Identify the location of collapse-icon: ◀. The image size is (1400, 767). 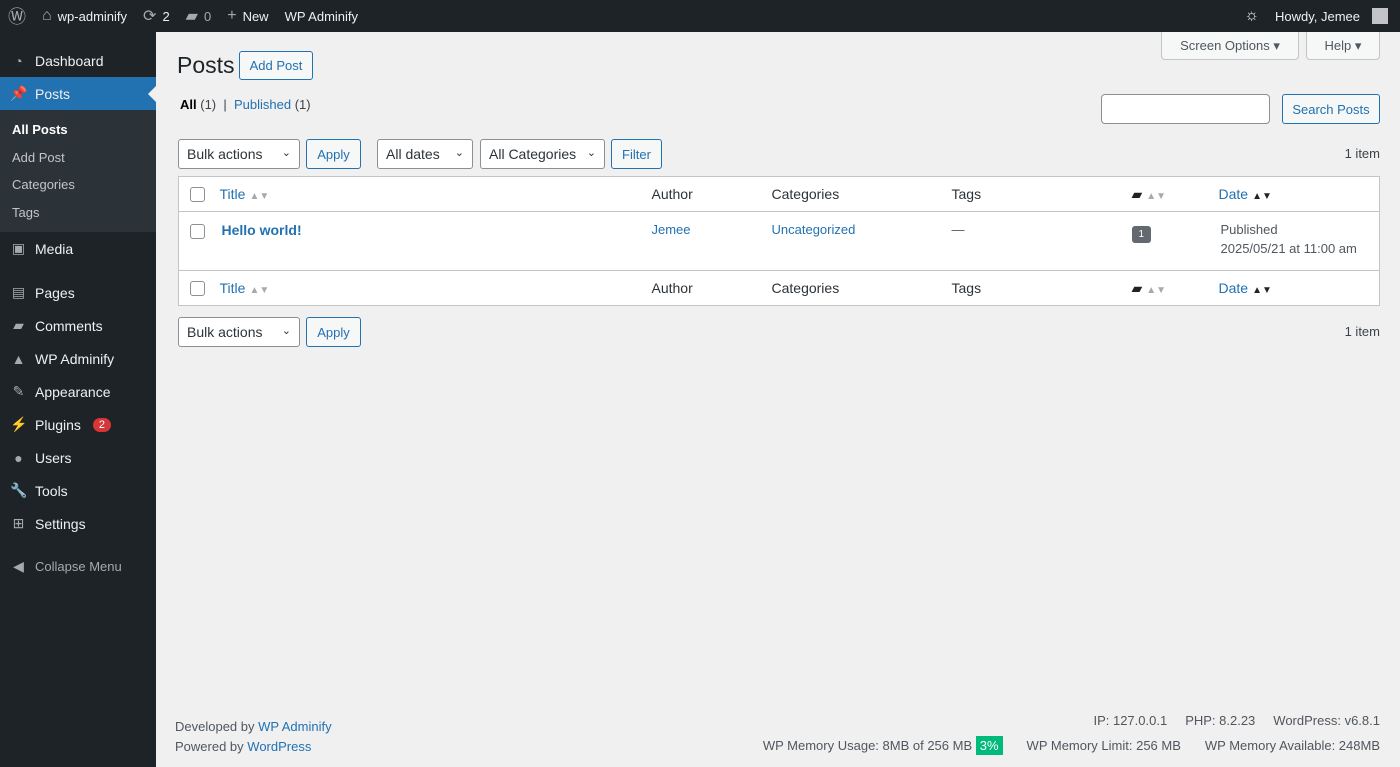
(18, 566).